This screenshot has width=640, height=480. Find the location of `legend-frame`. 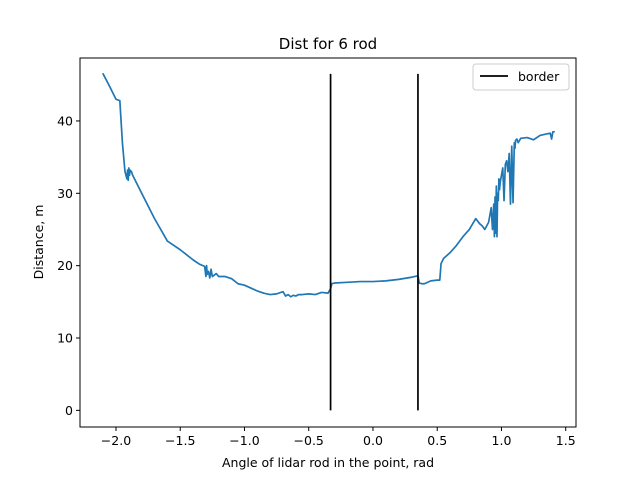

legend-frame is located at coordinates (521, 77).